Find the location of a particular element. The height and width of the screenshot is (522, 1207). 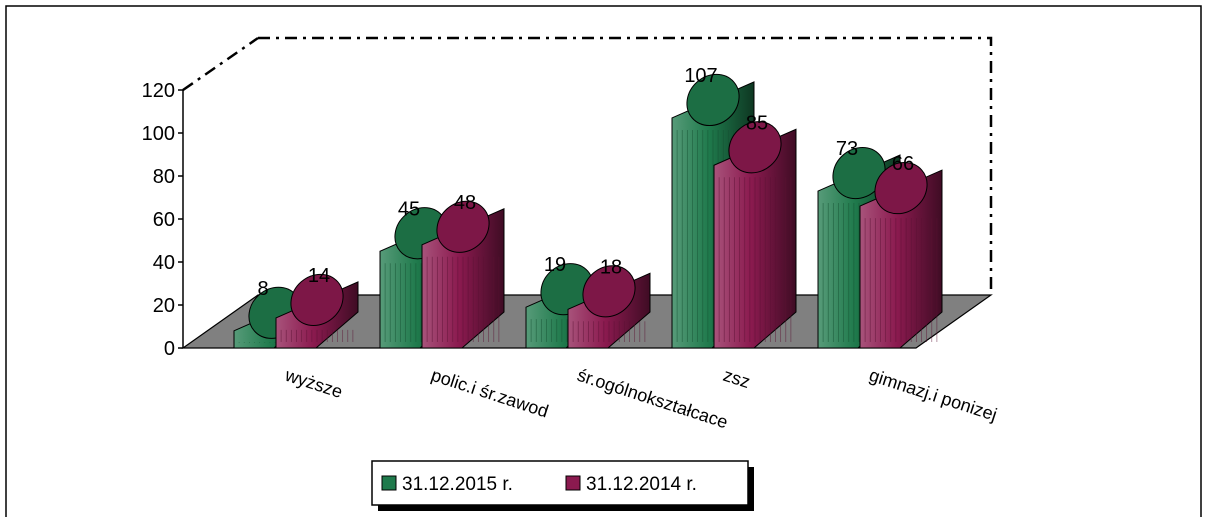

data-label: 14 is located at coordinates (319, 276).